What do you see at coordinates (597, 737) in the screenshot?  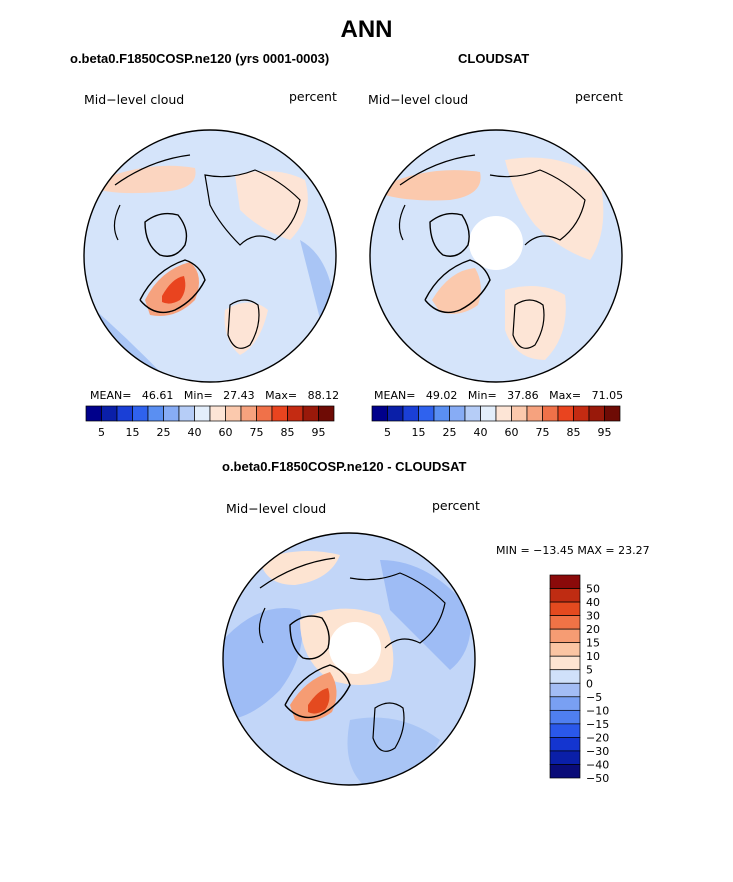 I see `colorbar-3-tick-label: −20` at bounding box center [597, 737].